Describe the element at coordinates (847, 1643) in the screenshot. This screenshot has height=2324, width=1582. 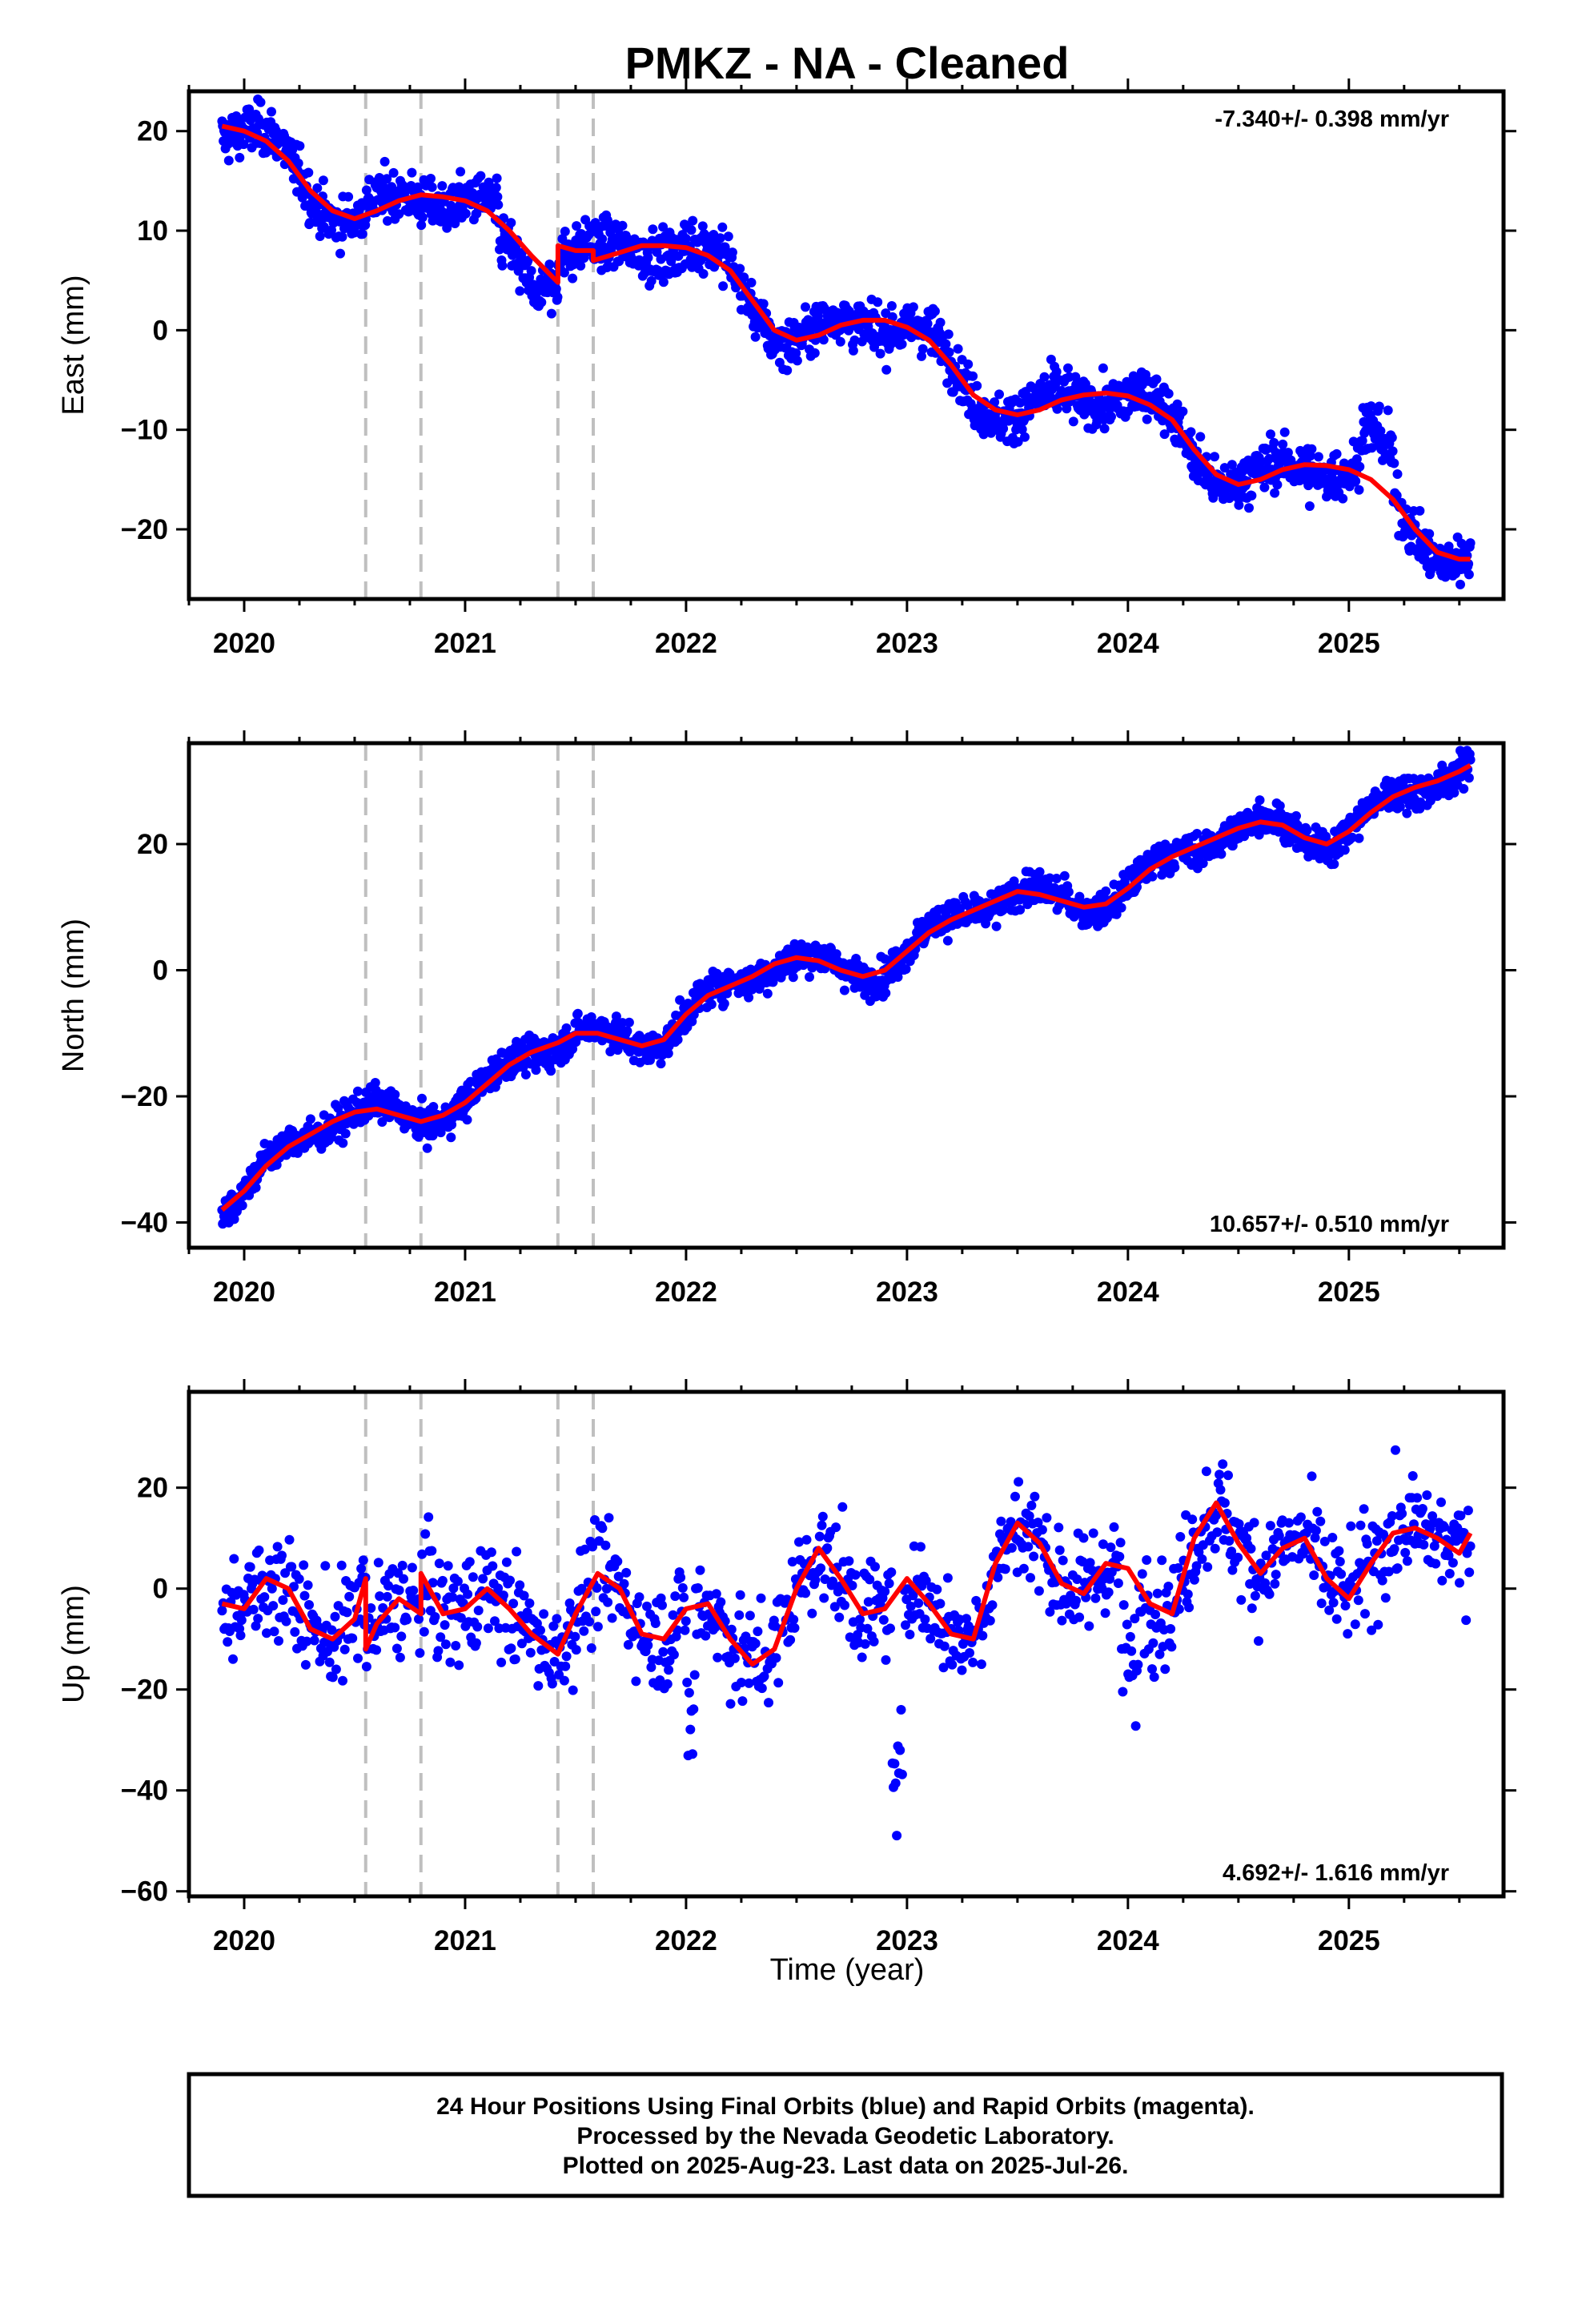
I see `up-data-points` at that location.